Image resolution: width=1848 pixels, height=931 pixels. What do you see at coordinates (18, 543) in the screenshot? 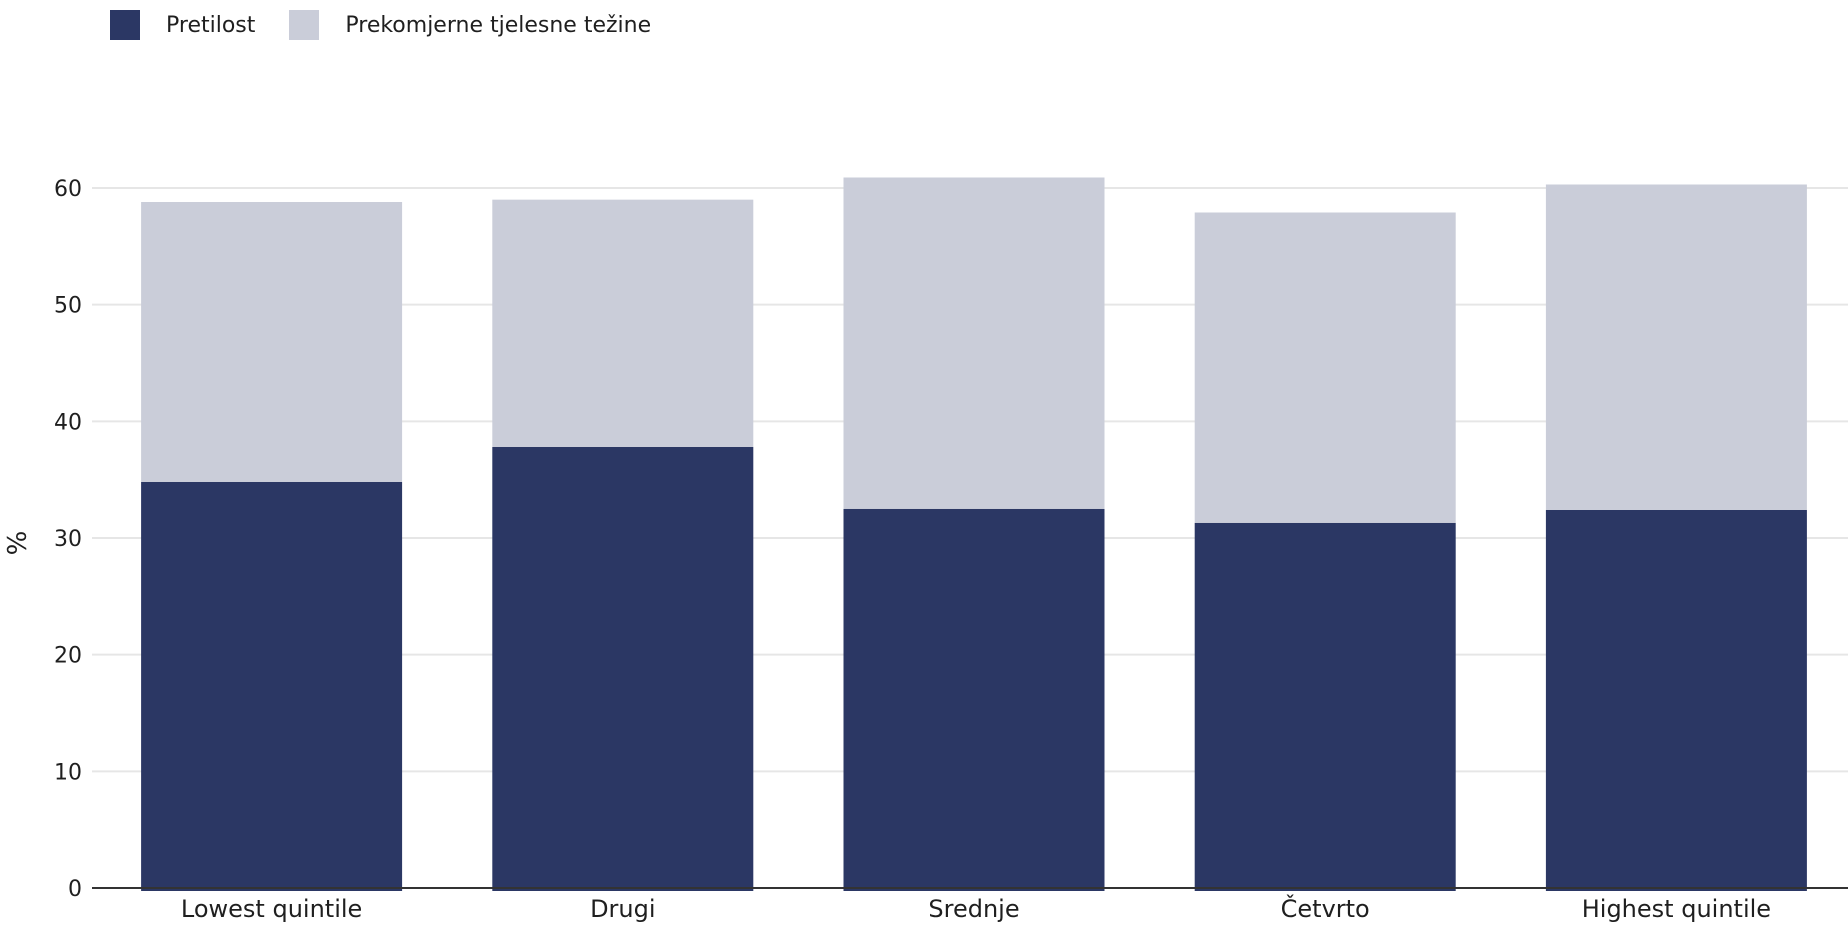
I see `y-axis-title: %` at bounding box center [18, 543].